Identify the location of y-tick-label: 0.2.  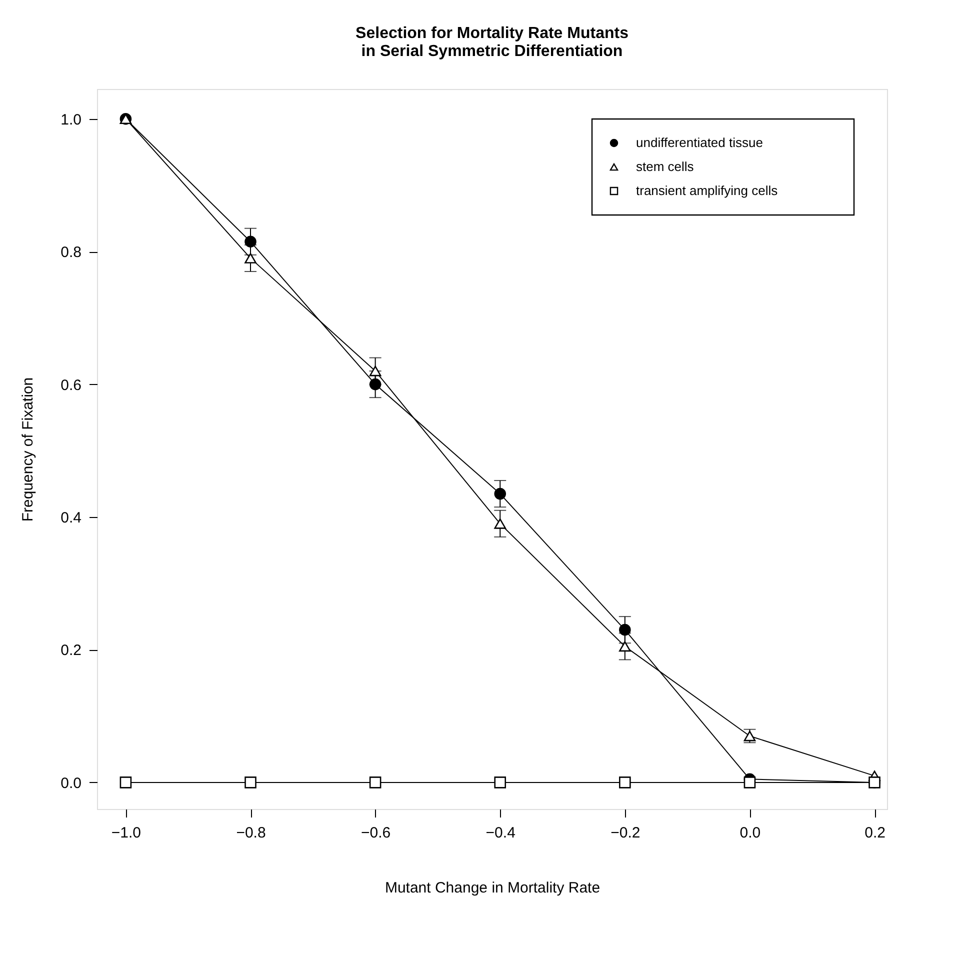
(71, 651).